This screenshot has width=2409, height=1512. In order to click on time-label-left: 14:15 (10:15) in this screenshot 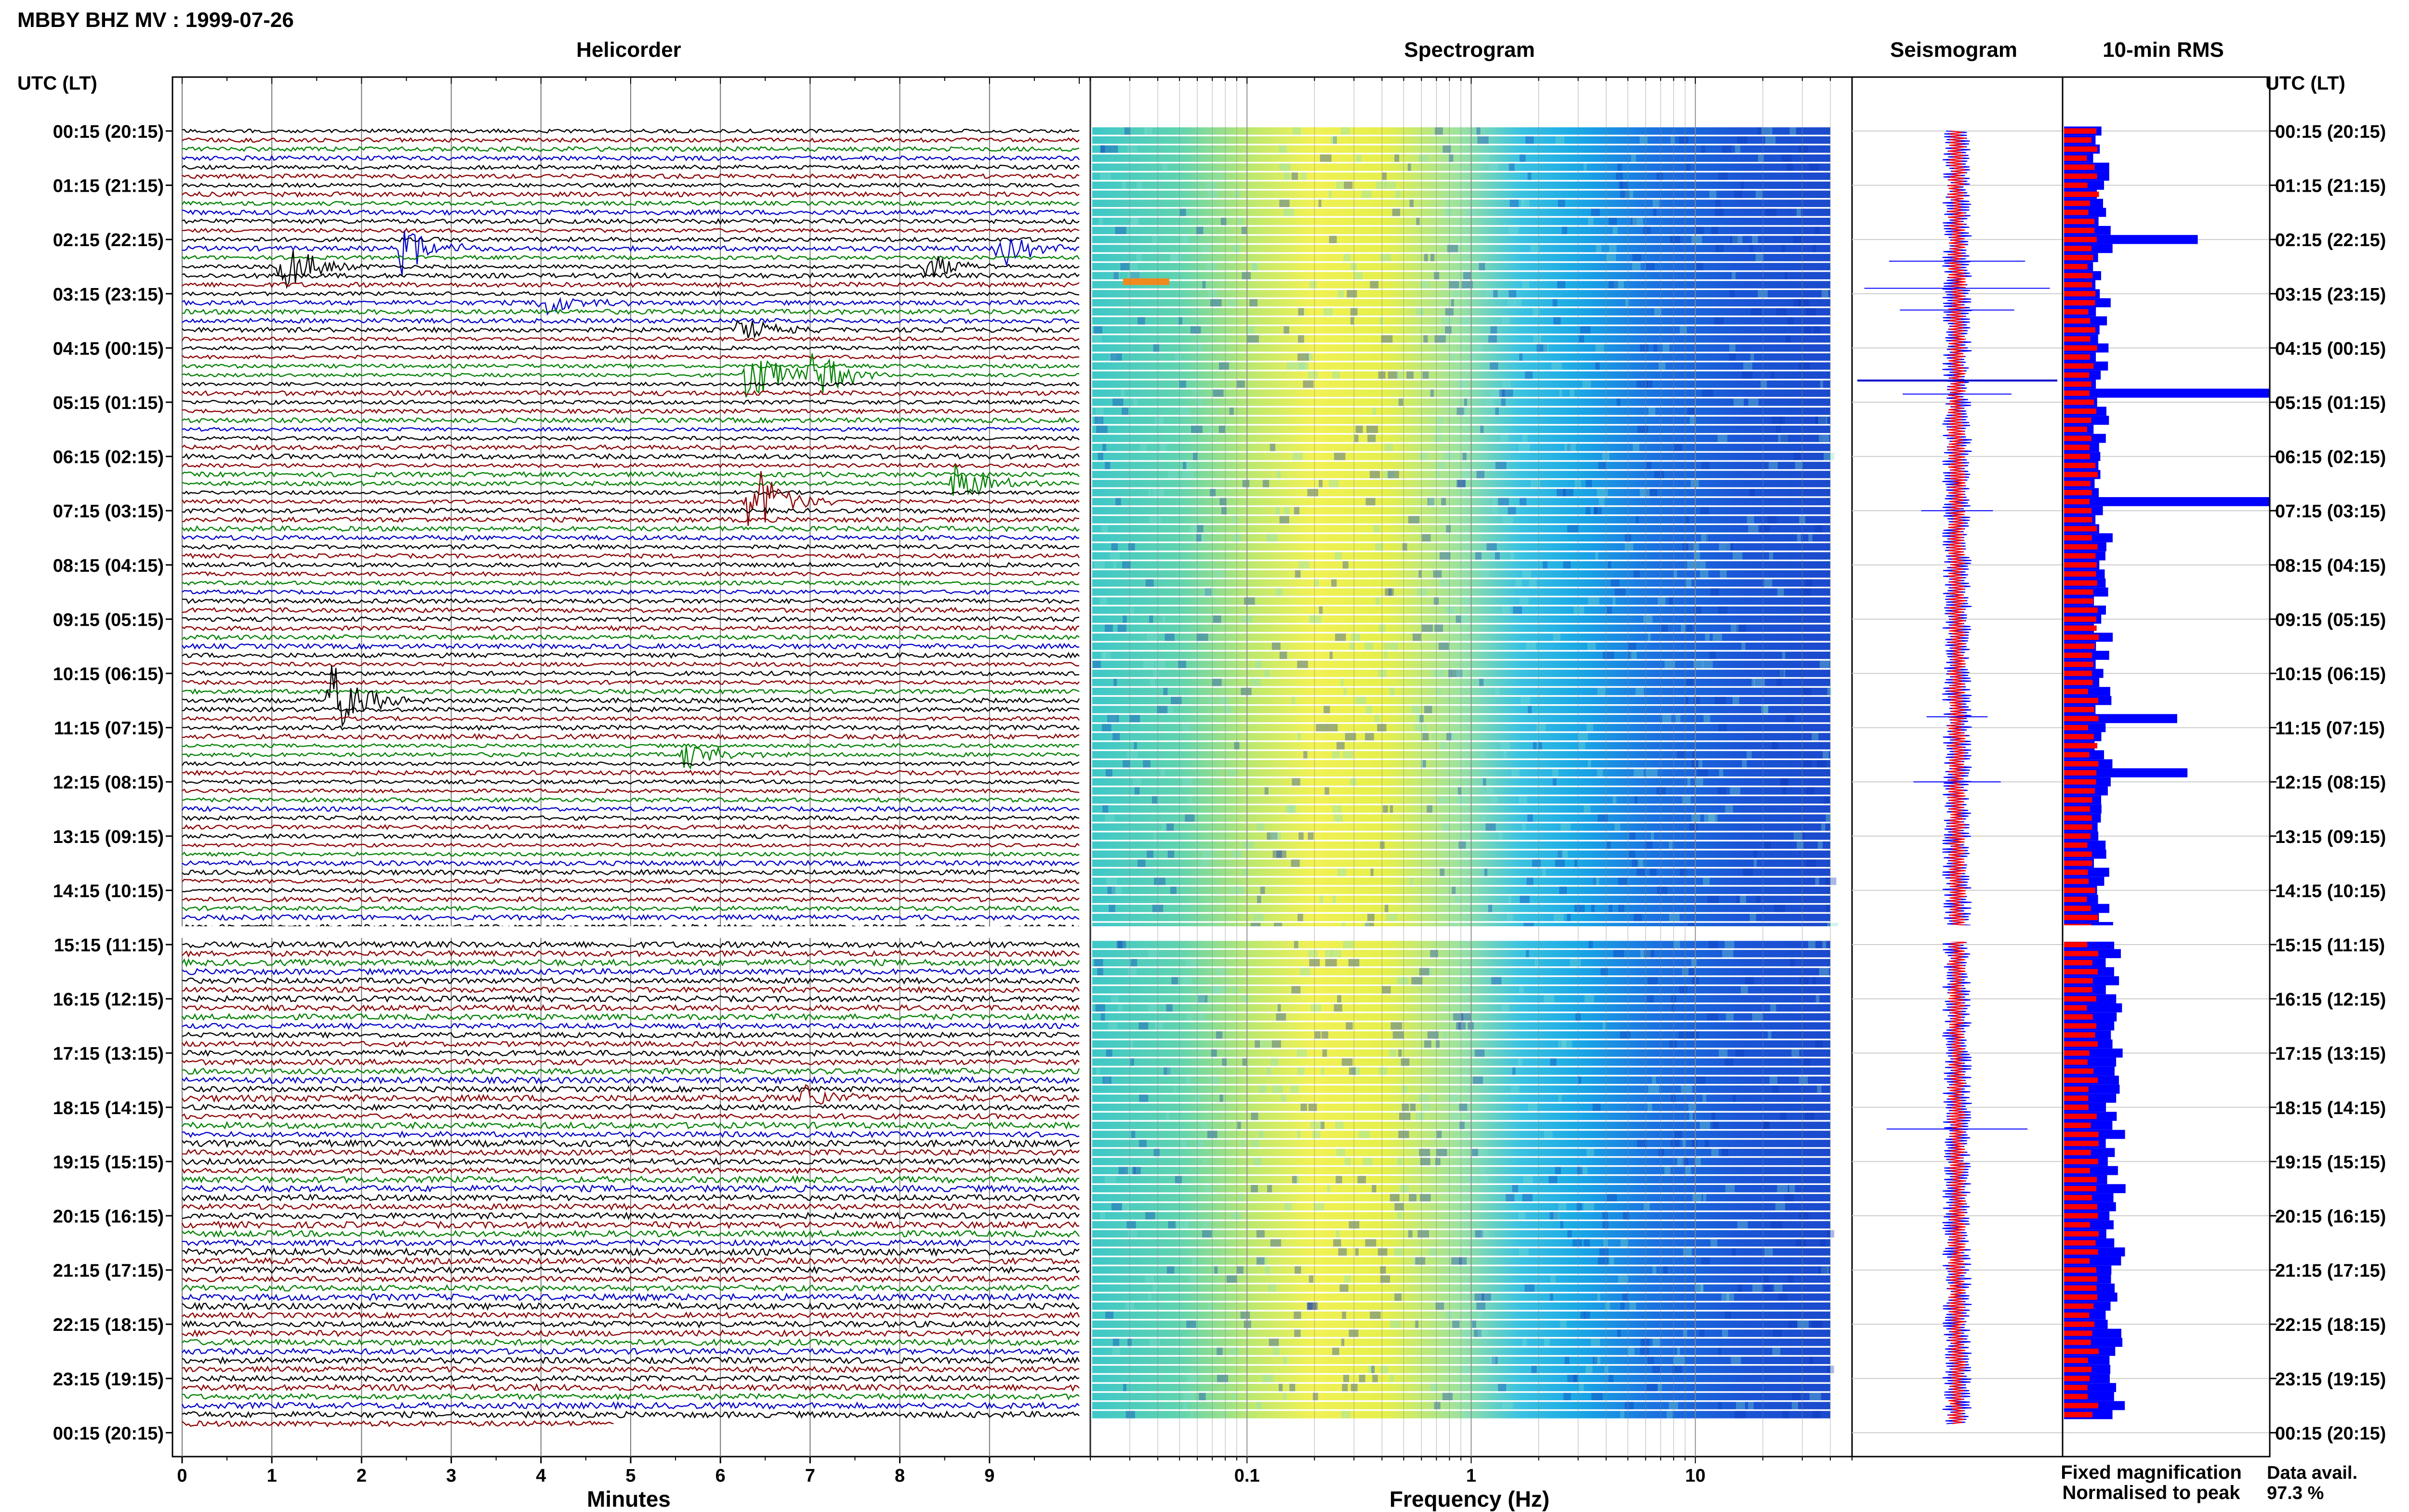, I will do `click(108, 891)`.